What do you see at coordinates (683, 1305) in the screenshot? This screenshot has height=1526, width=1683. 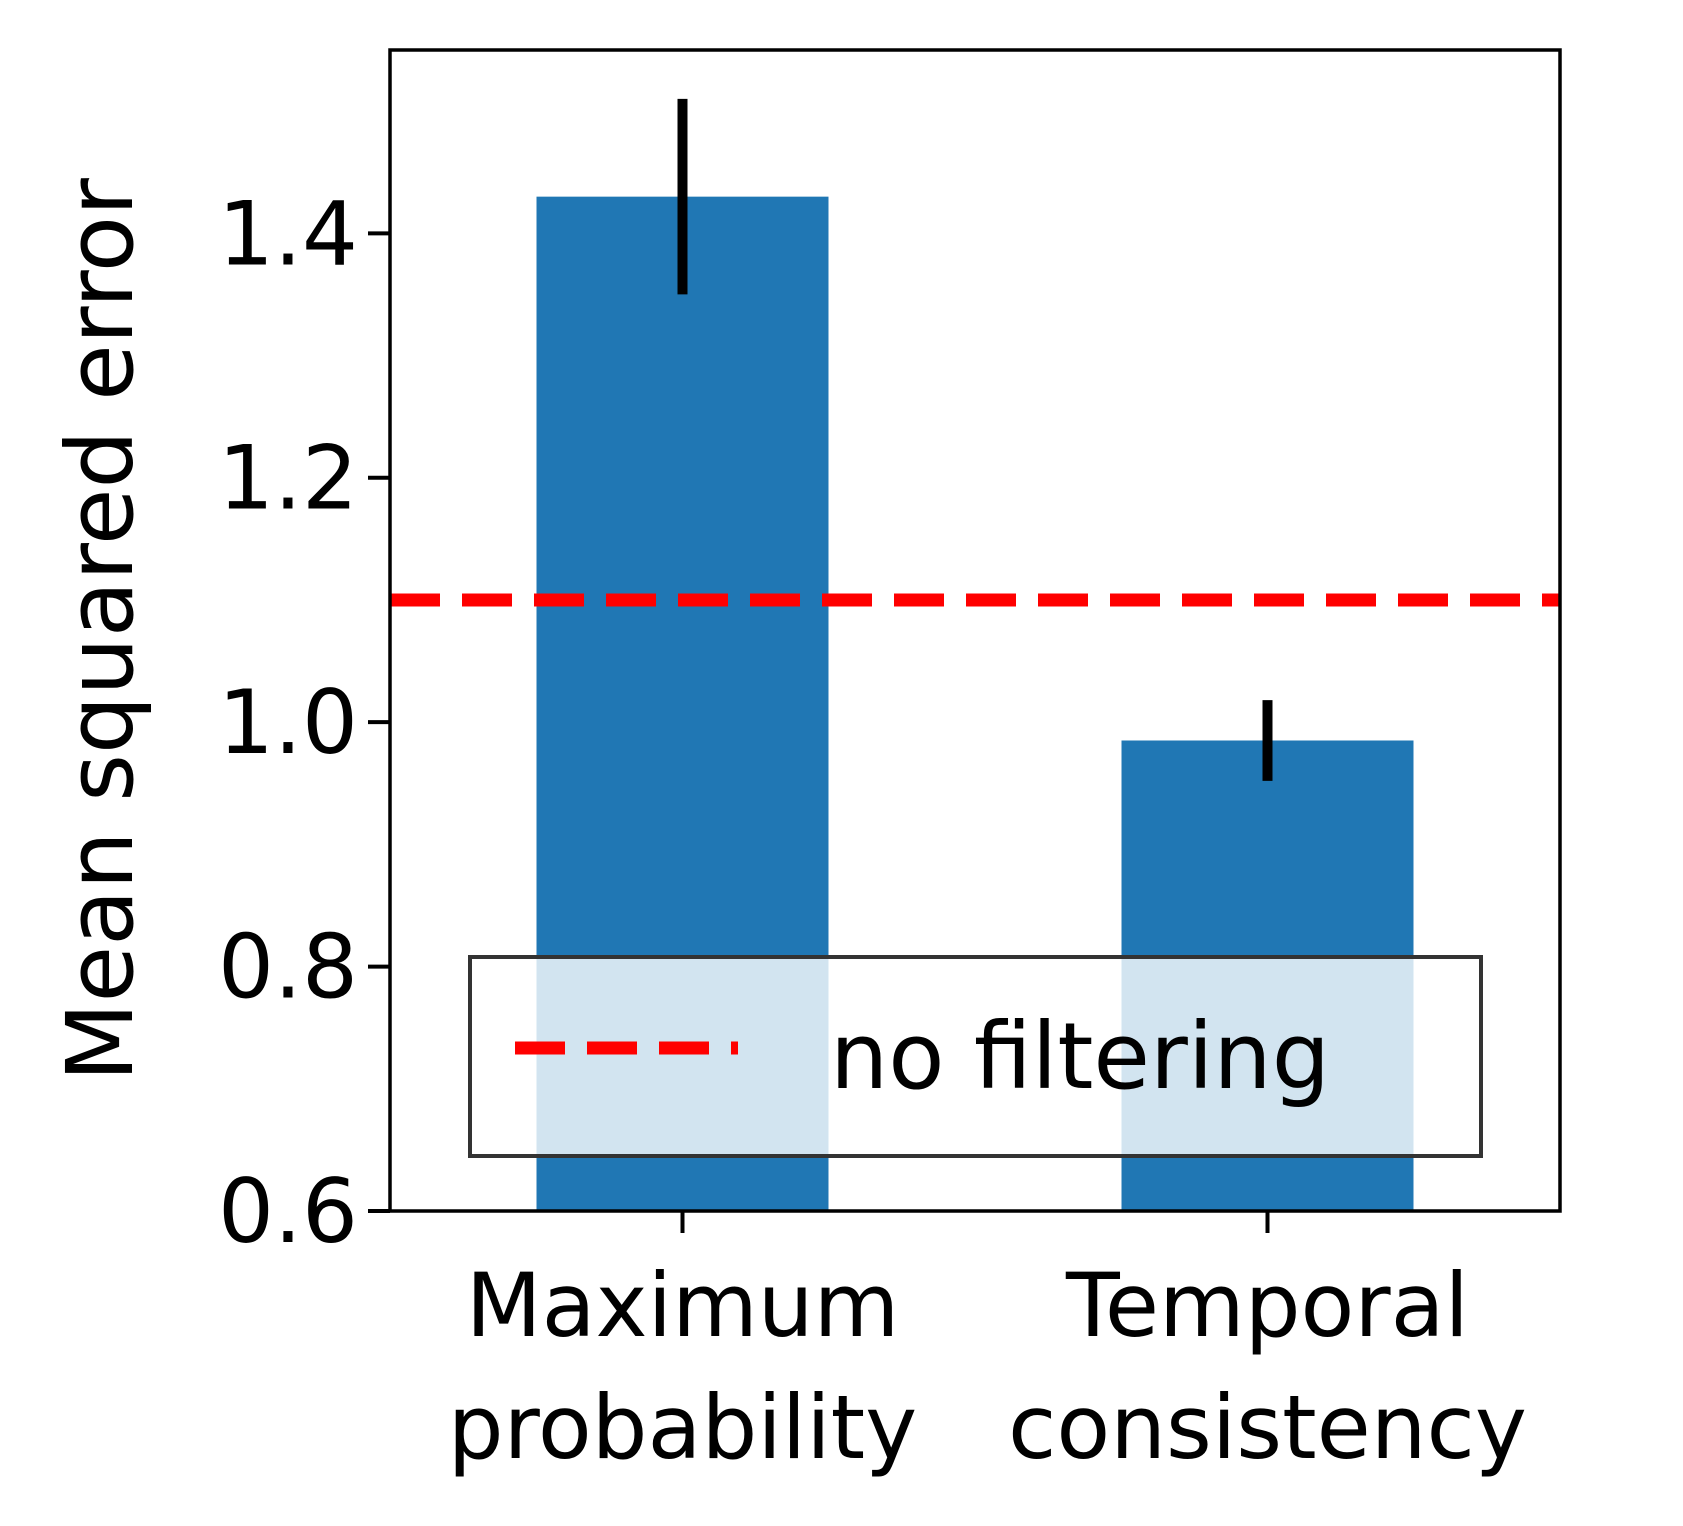 I see `x-tick-label: Maximum` at bounding box center [683, 1305].